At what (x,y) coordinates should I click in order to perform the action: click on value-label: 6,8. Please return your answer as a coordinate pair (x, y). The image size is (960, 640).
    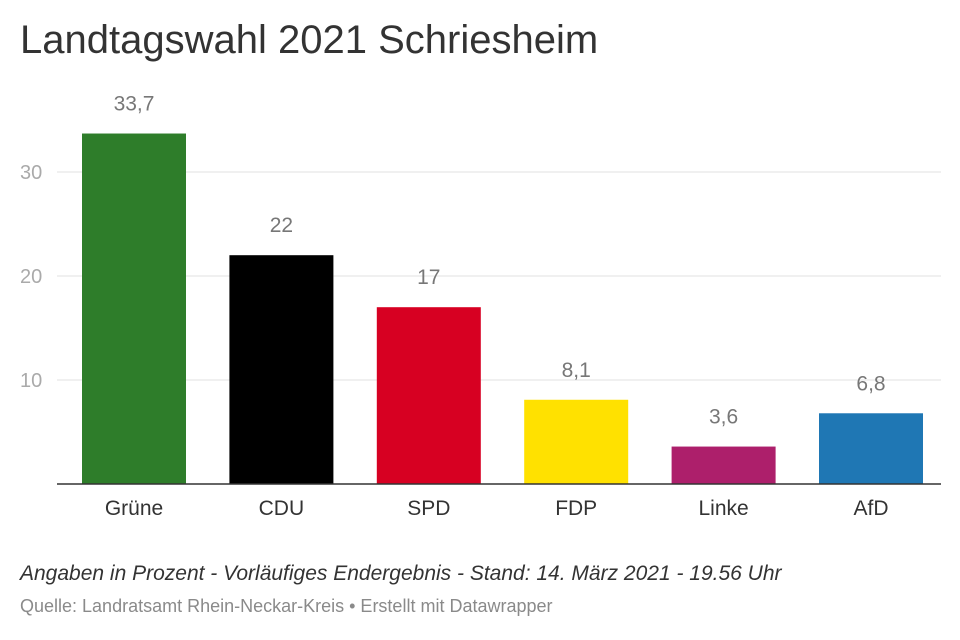
    Looking at the image, I should click on (870, 383).